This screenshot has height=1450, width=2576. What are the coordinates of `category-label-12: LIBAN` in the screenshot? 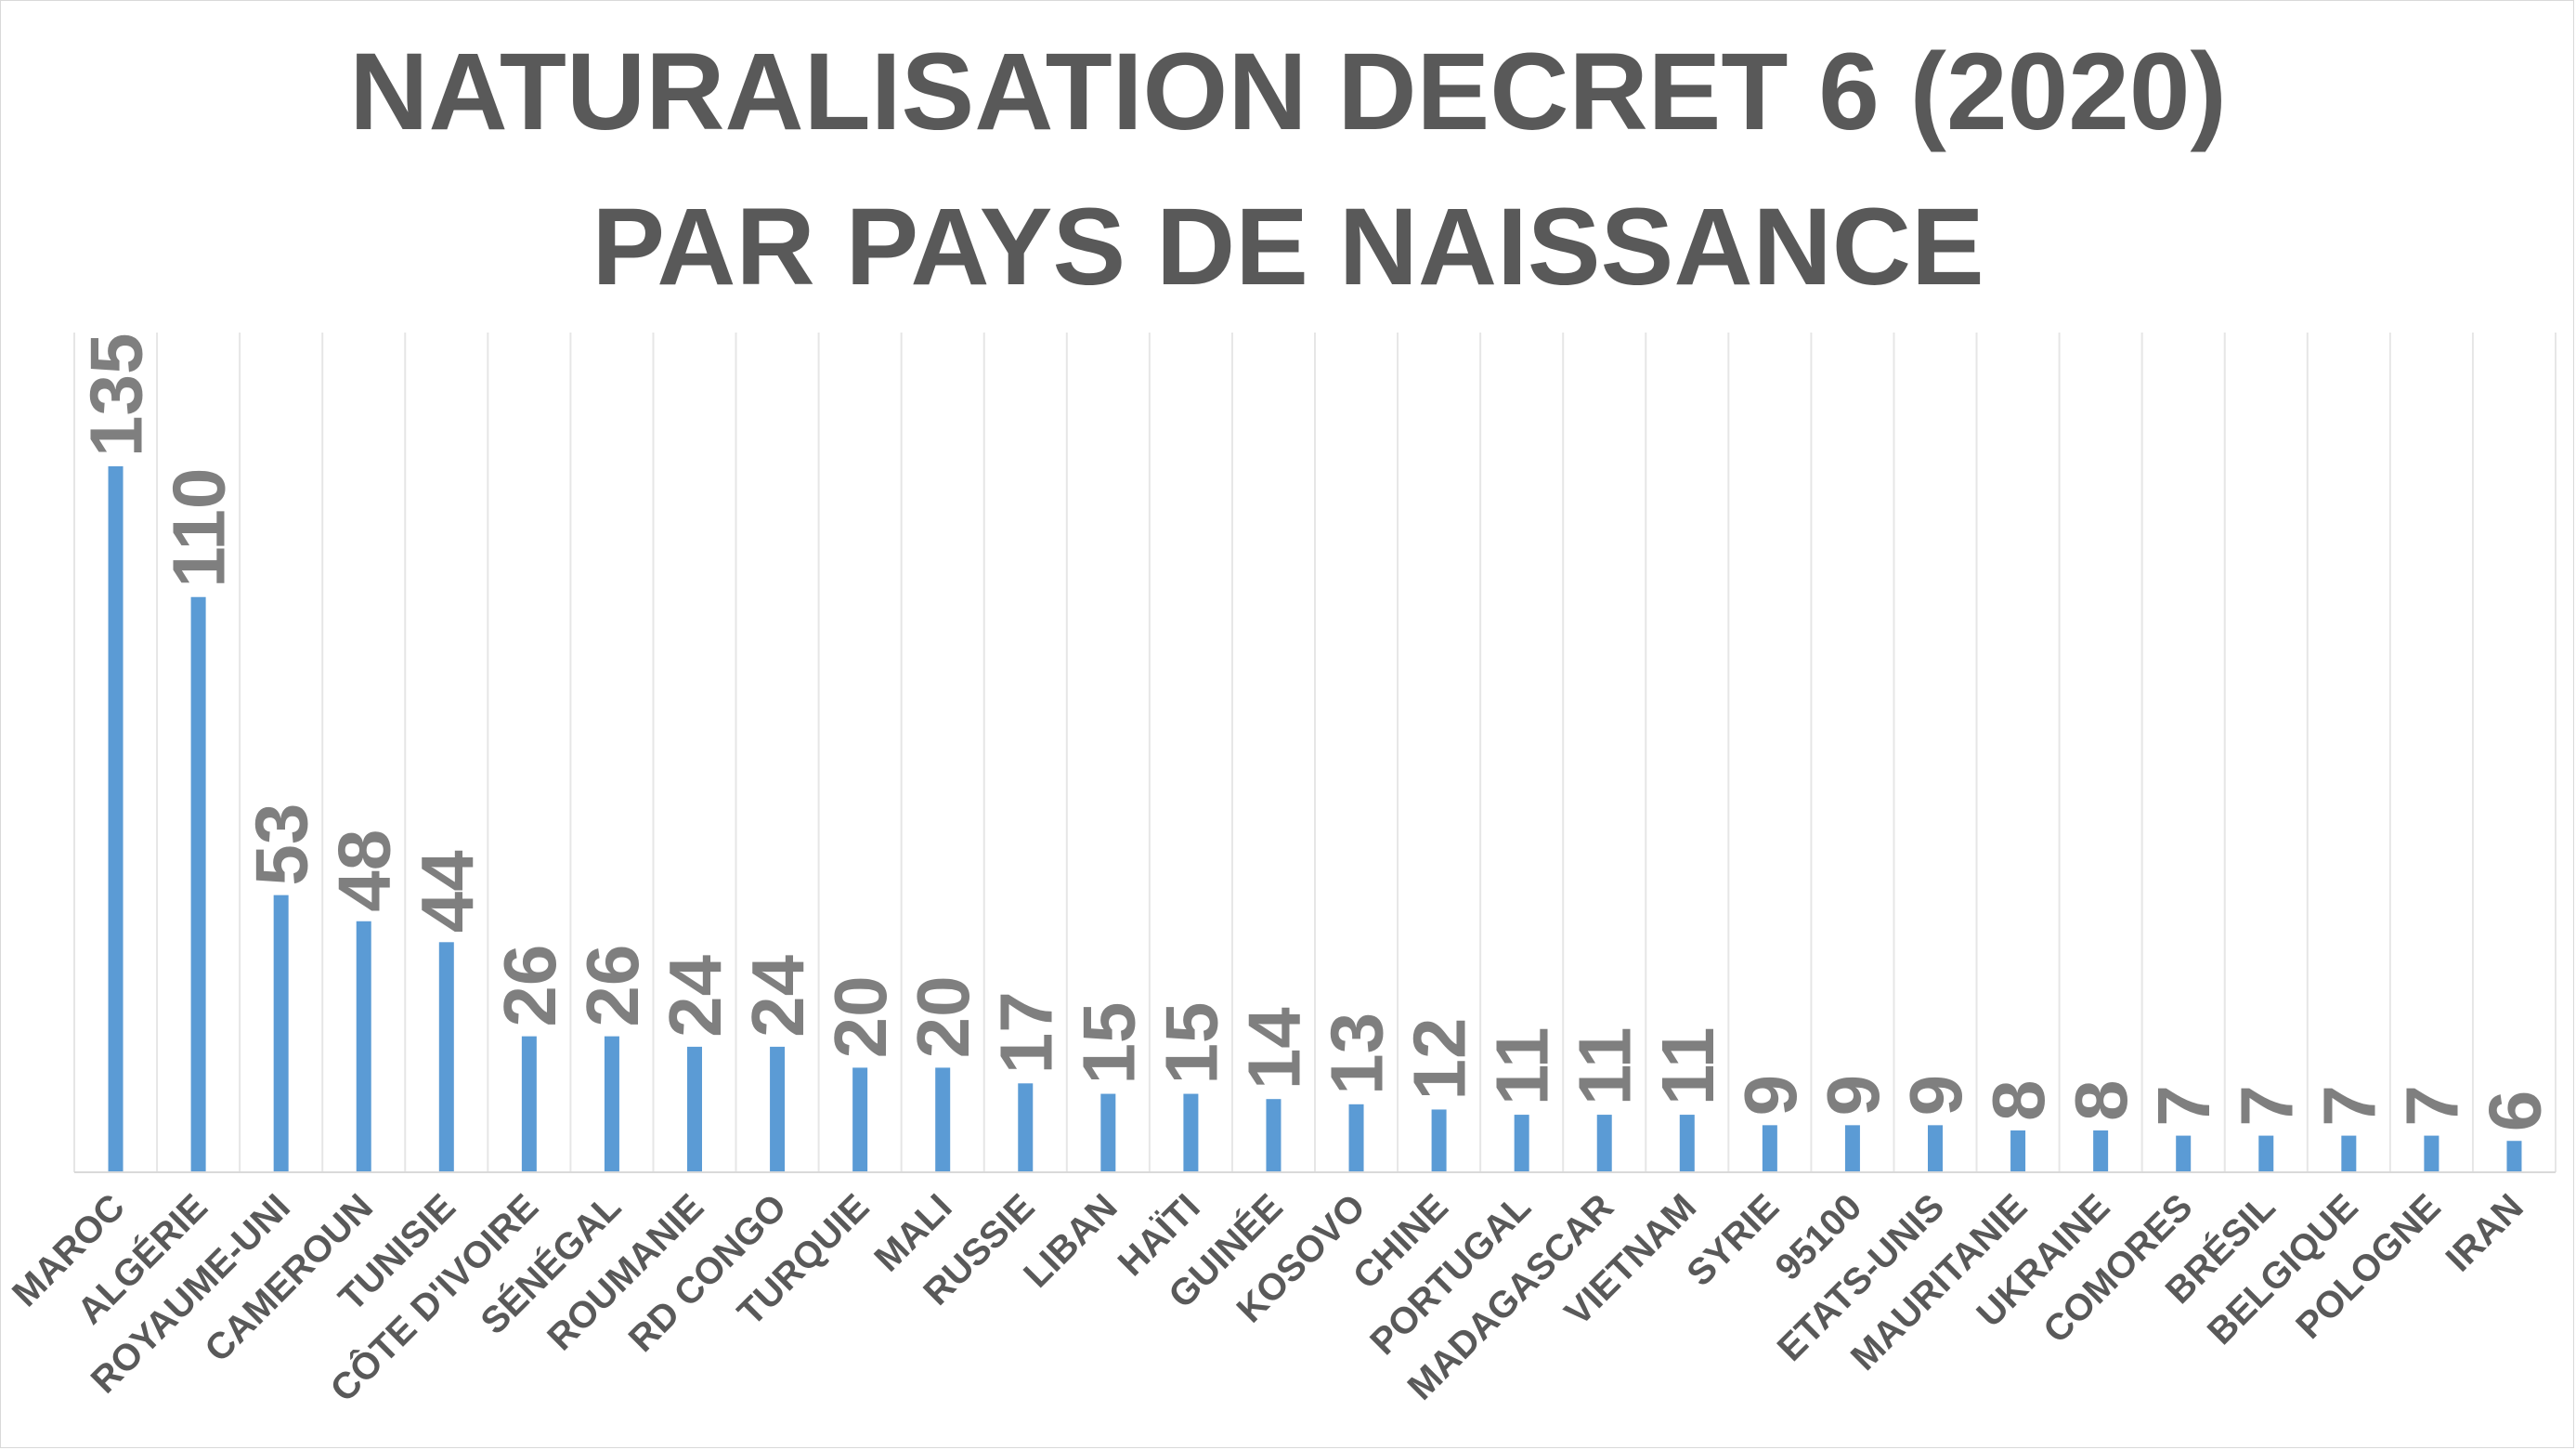 It's located at (1070, 1241).